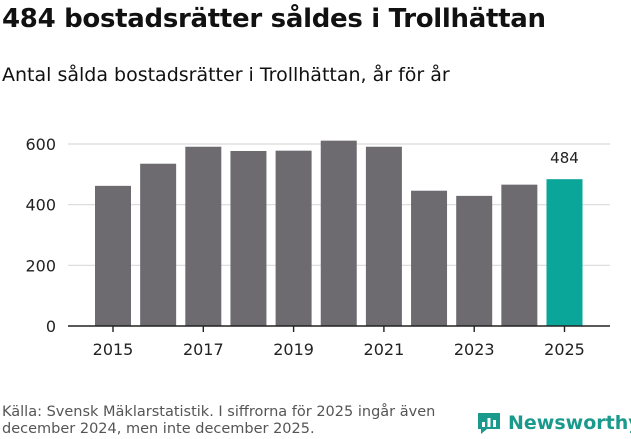 The image size is (631, 439). Describe the element at coordinates (293, 349) in the screenshot. I see `x-tick-label: 2019` at that location.